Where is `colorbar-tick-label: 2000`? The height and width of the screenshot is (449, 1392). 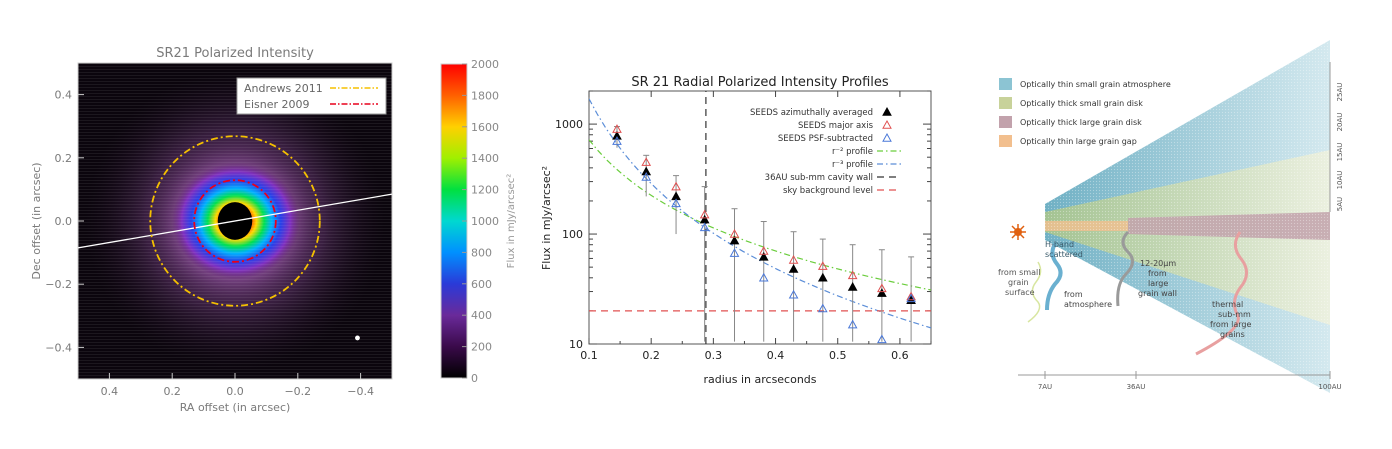 colorbar-tick-label: 2000 is located at coordinates (485, 64).